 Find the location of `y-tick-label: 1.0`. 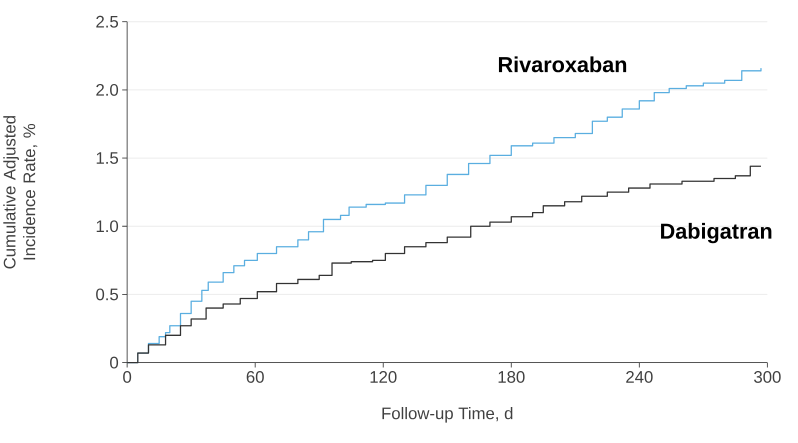

y-tick-label: 1.0 is located at coordinates (107, 226).